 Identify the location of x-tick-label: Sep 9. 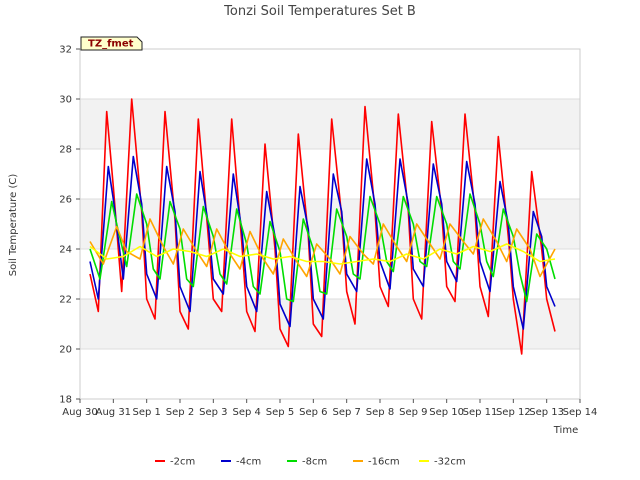
(413, 412).